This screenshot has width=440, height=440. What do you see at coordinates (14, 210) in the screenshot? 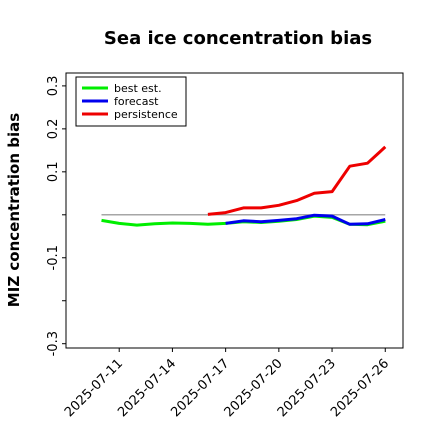
I see `y-axis-label: MIZ concentration bias` at bounding box center [14, 210].